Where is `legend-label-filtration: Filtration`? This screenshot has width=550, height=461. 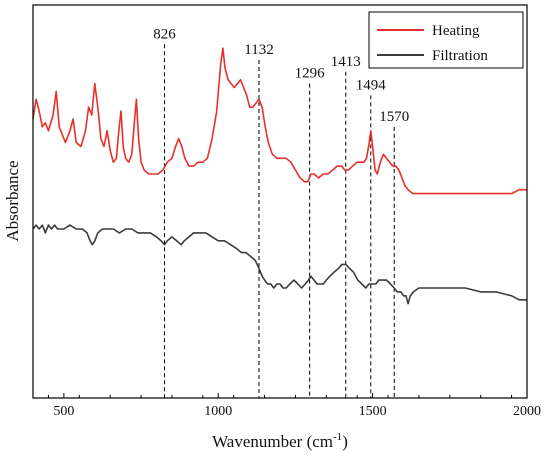
legend-label-filtration: Filtration is located at coordinates (460, 56).